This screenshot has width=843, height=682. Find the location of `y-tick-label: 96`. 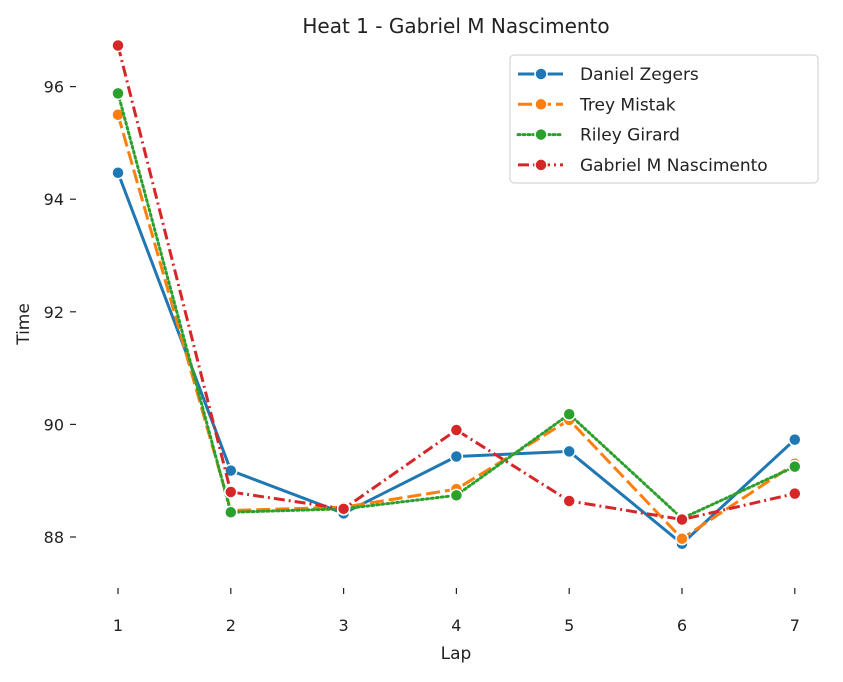

y-tick-label: 96 is located at coordinates (54, 87).